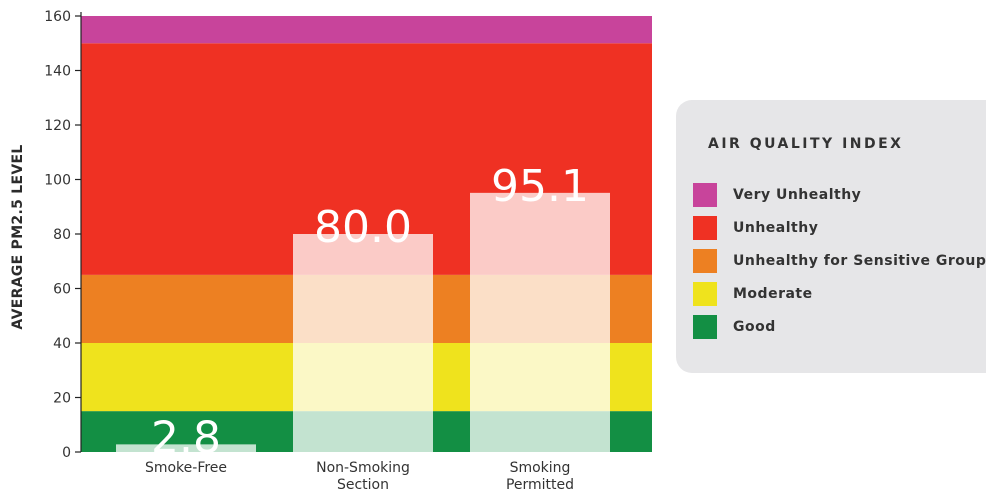 This screenshot has width=986, height=501. Describe the element at coordinates (62, 399) in the screenshot. I see `y-tick-label-20: 20` at that location.